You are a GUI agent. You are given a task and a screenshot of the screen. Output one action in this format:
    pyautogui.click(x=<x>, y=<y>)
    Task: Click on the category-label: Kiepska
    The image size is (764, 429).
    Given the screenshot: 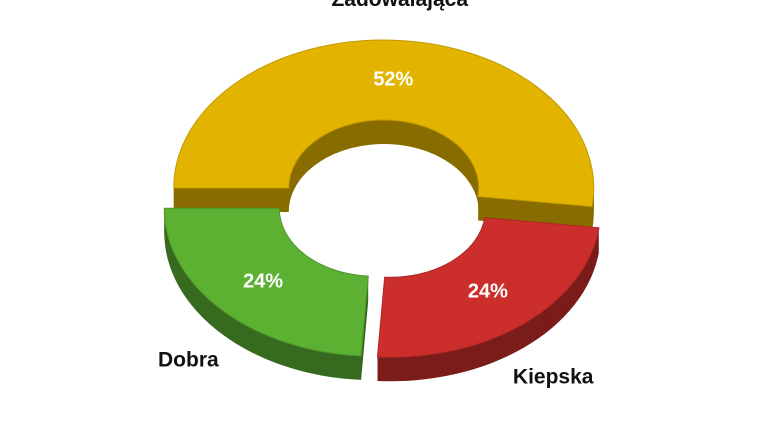 What is the action you would take?
    pyautogui.click(x=553, y=377)
    